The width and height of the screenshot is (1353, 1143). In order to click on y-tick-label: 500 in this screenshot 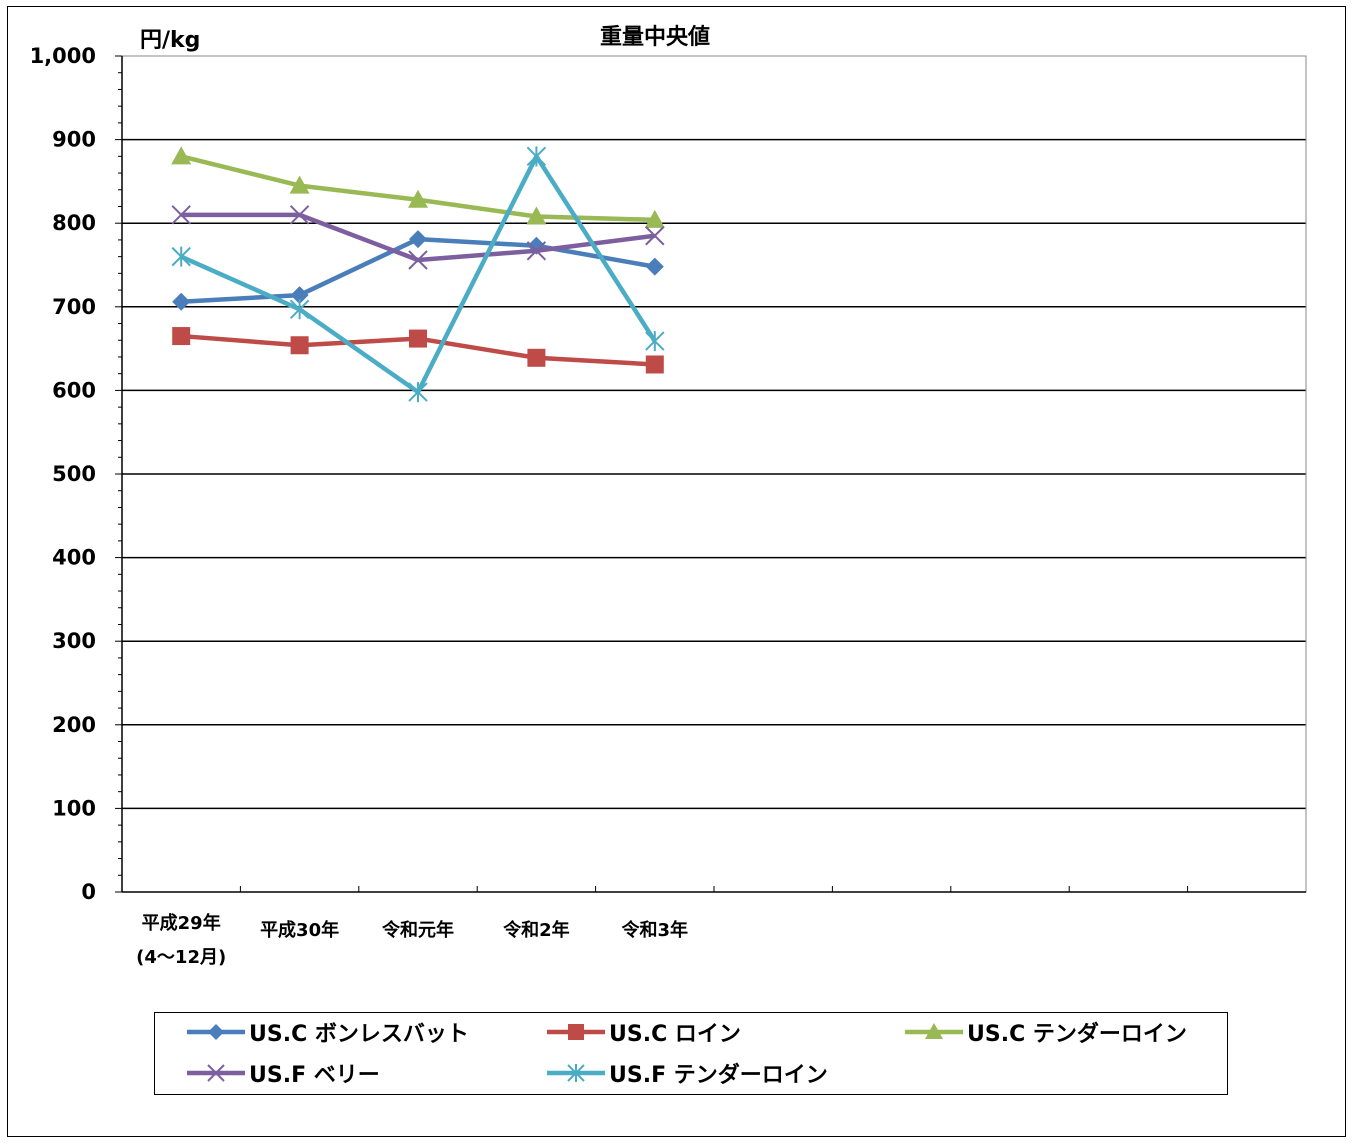, I will do `click(74, 474)`.